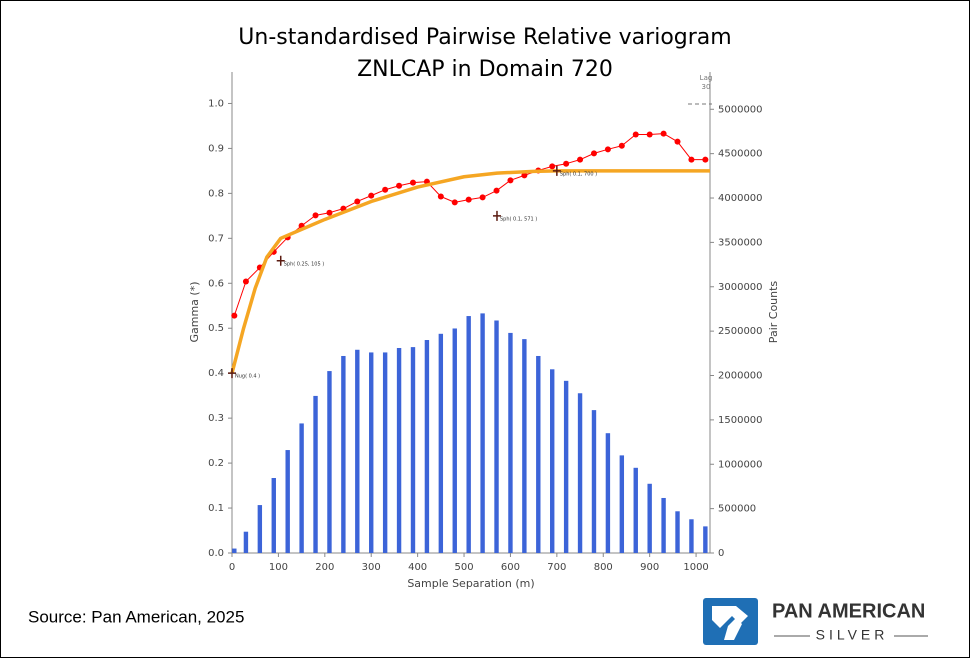 The height and width of the screenshot is (658, 970). What do you see at coordinates (706, 87) in the screenshot?
I see `lag-value: 30` at bounding box center [706, 87].